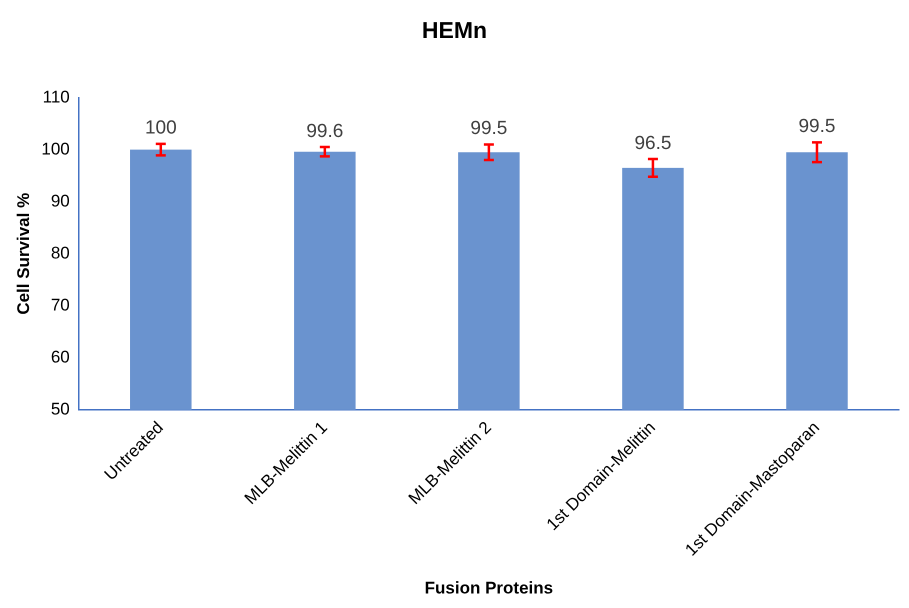 The height and width of the screenshot is (608, 909). Describe the element at coordinates (455, 30) in the screenshot. I see `chart-title: HEMn` at that location.